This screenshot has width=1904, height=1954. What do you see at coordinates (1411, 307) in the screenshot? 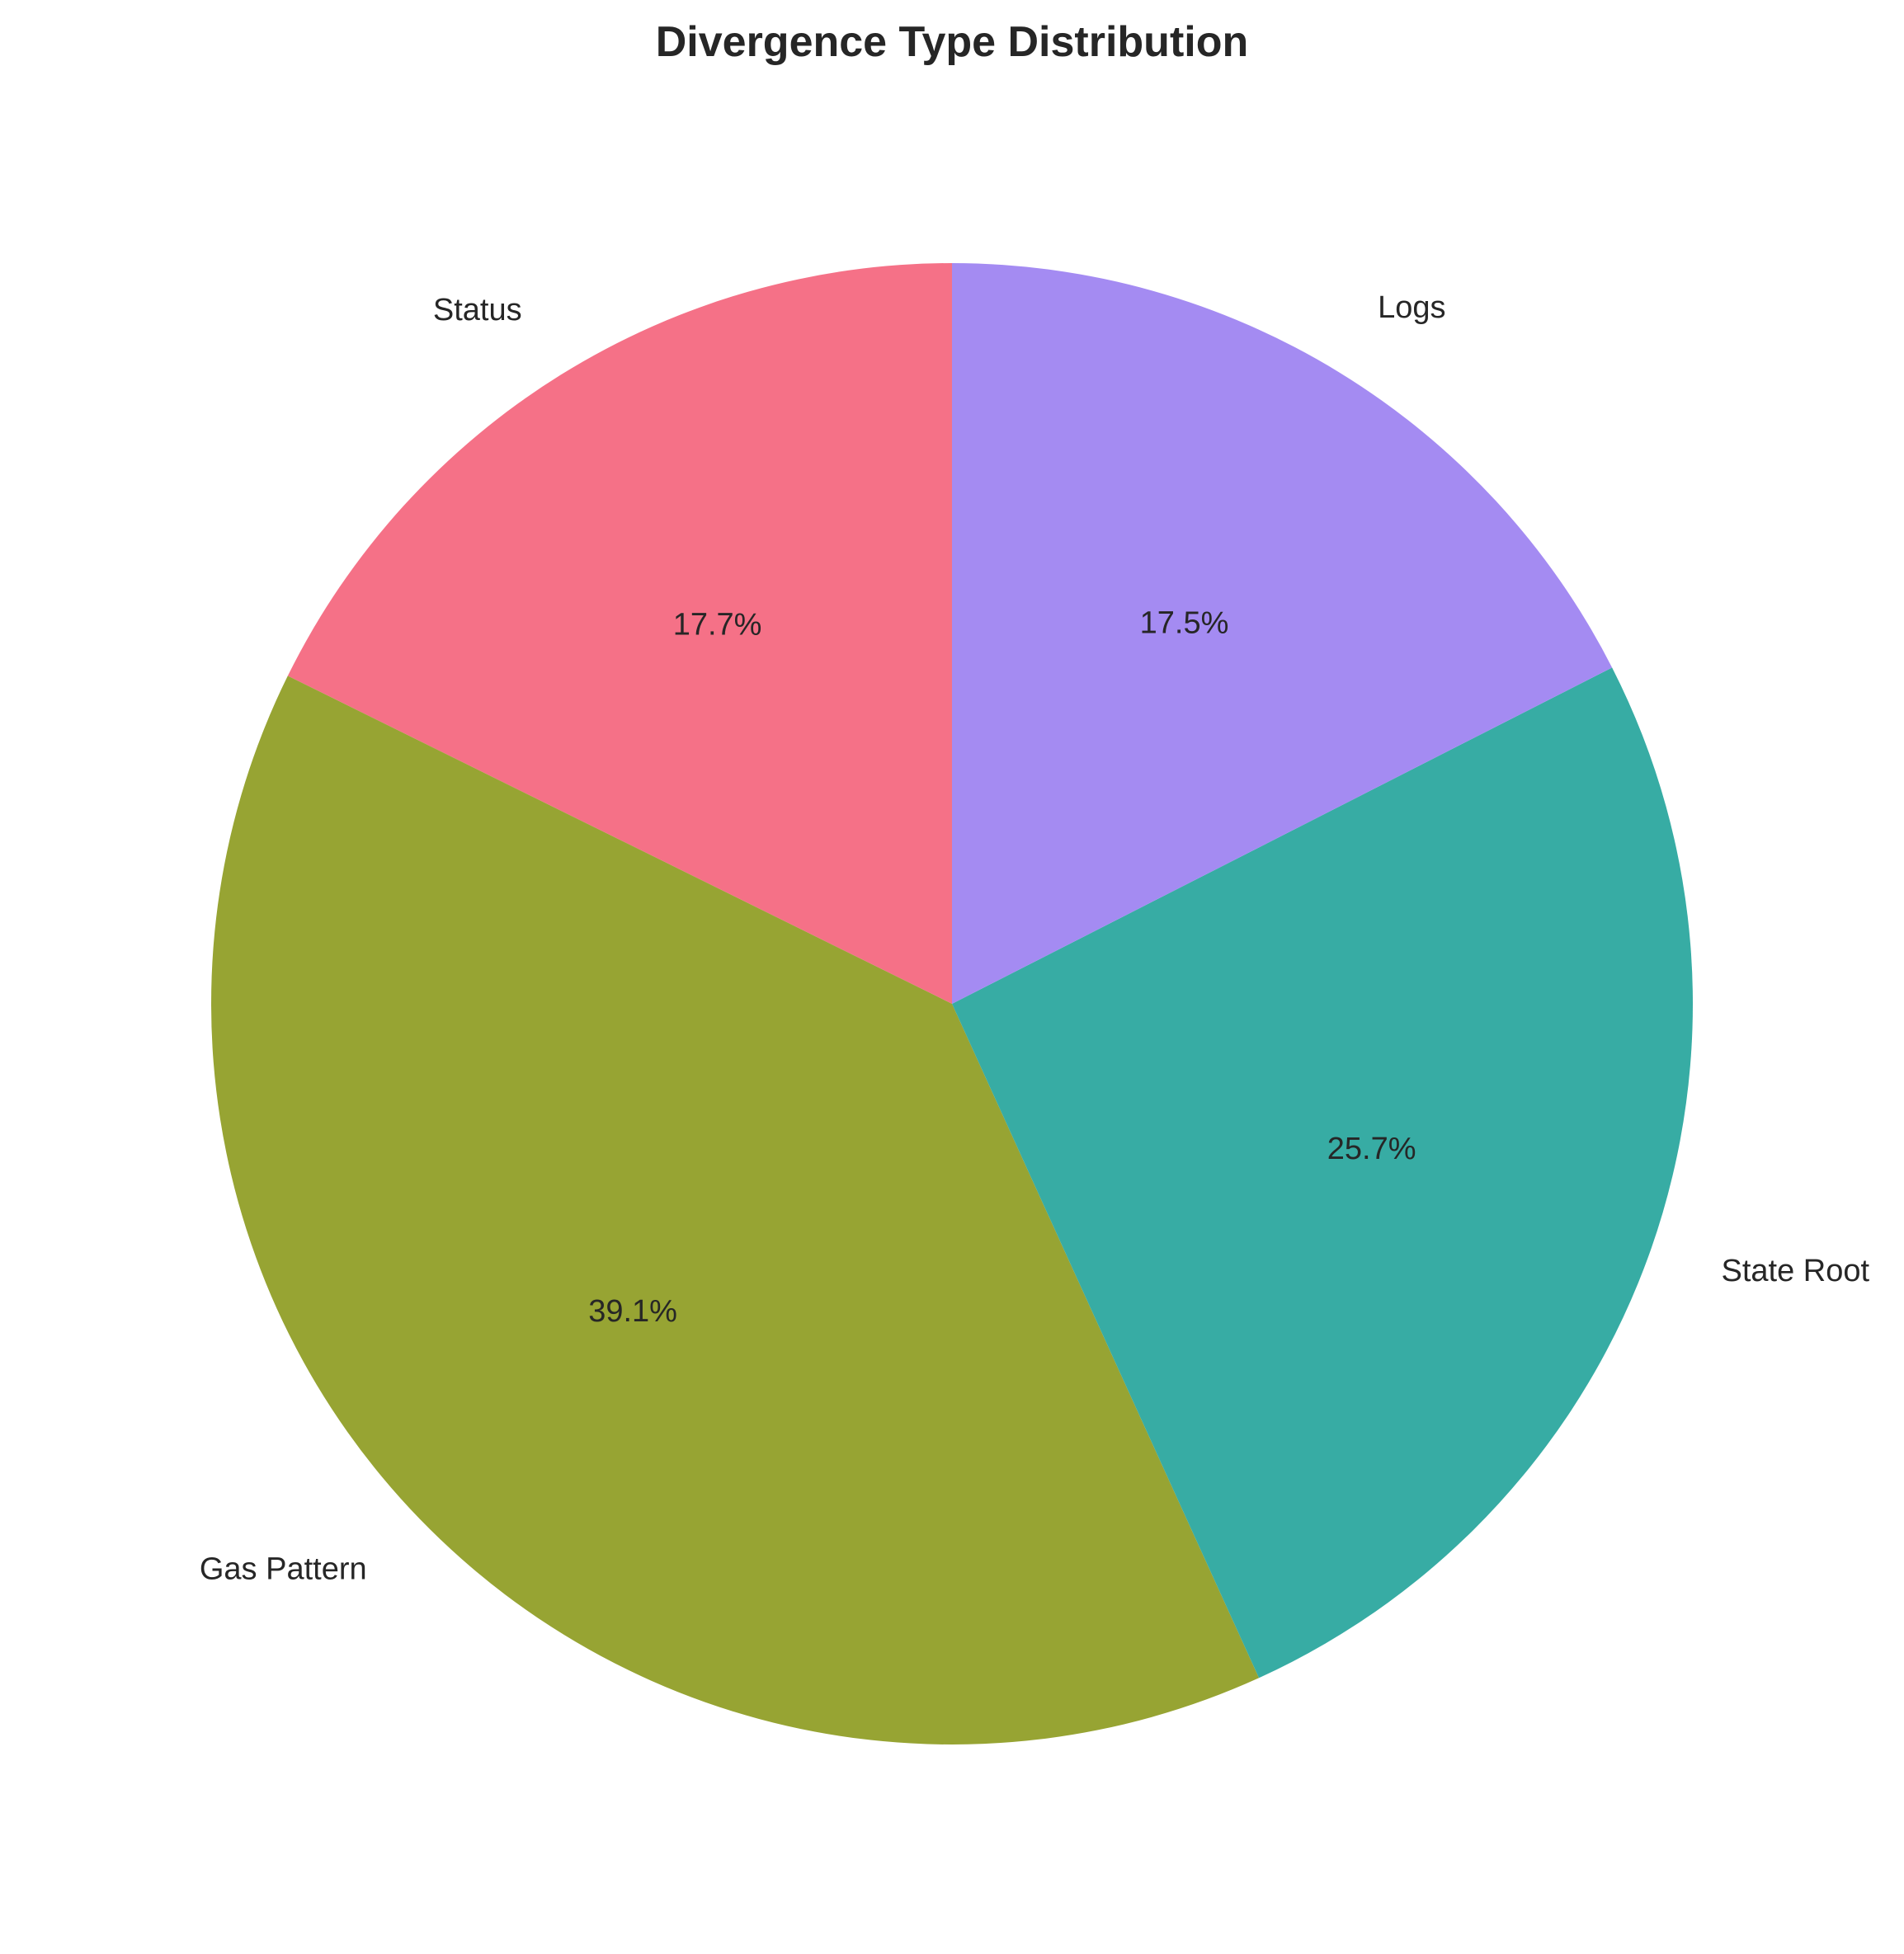
I see `slice-label-logs: Logs` at bounding box center [1411, 307].